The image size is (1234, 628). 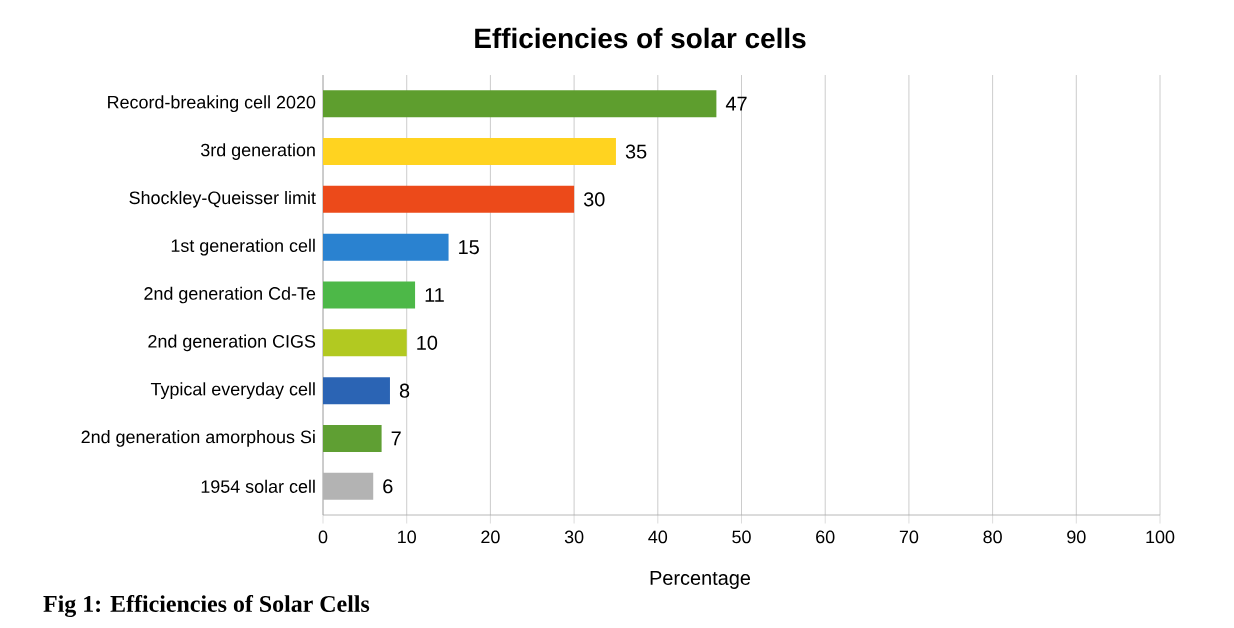 I want to click on data-label: 47, so click(x=736, y=103).